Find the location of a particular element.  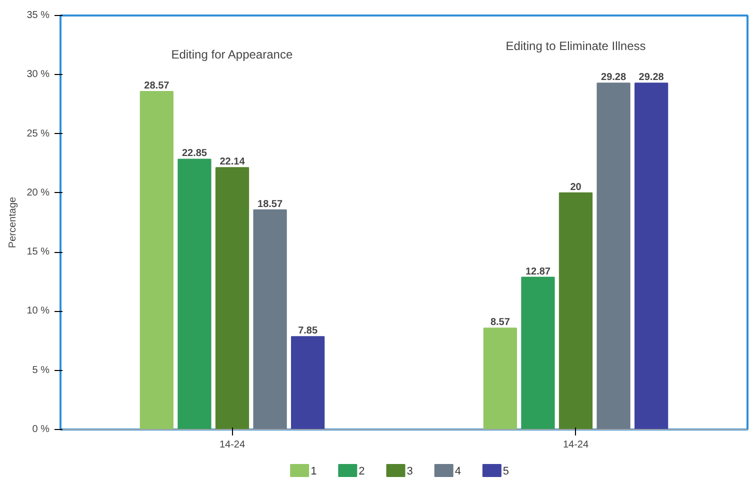

legend-label: 4 is located at coordinates (457, 472).